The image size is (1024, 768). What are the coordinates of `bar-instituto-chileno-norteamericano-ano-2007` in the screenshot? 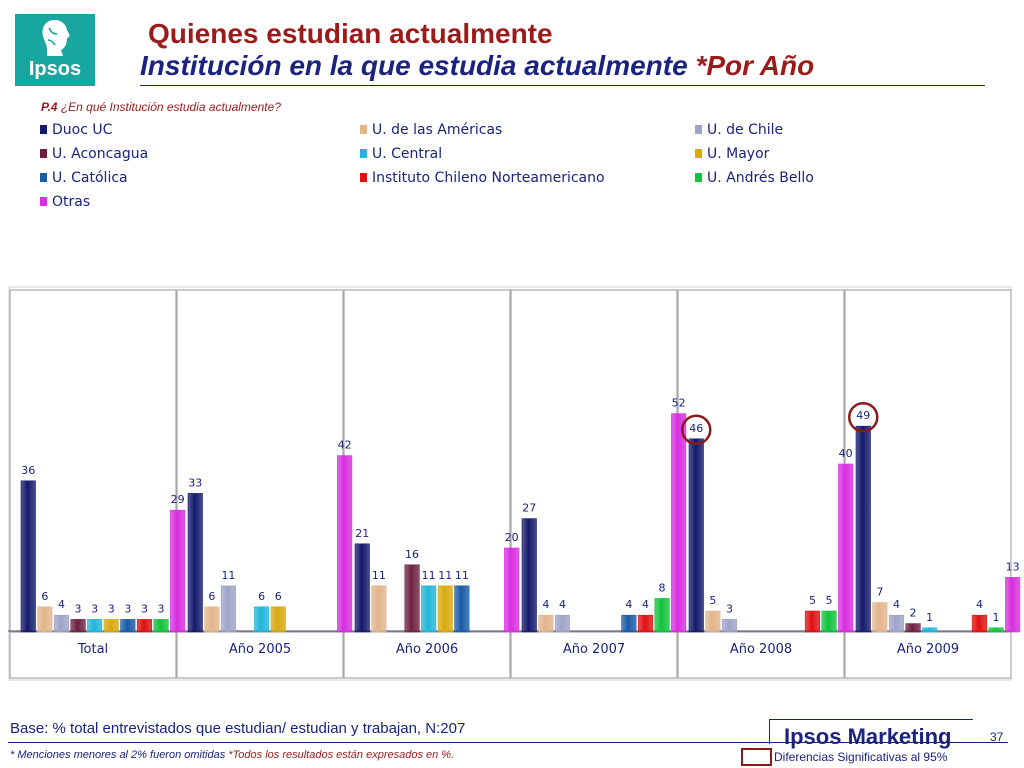 It's located at (645, 623).